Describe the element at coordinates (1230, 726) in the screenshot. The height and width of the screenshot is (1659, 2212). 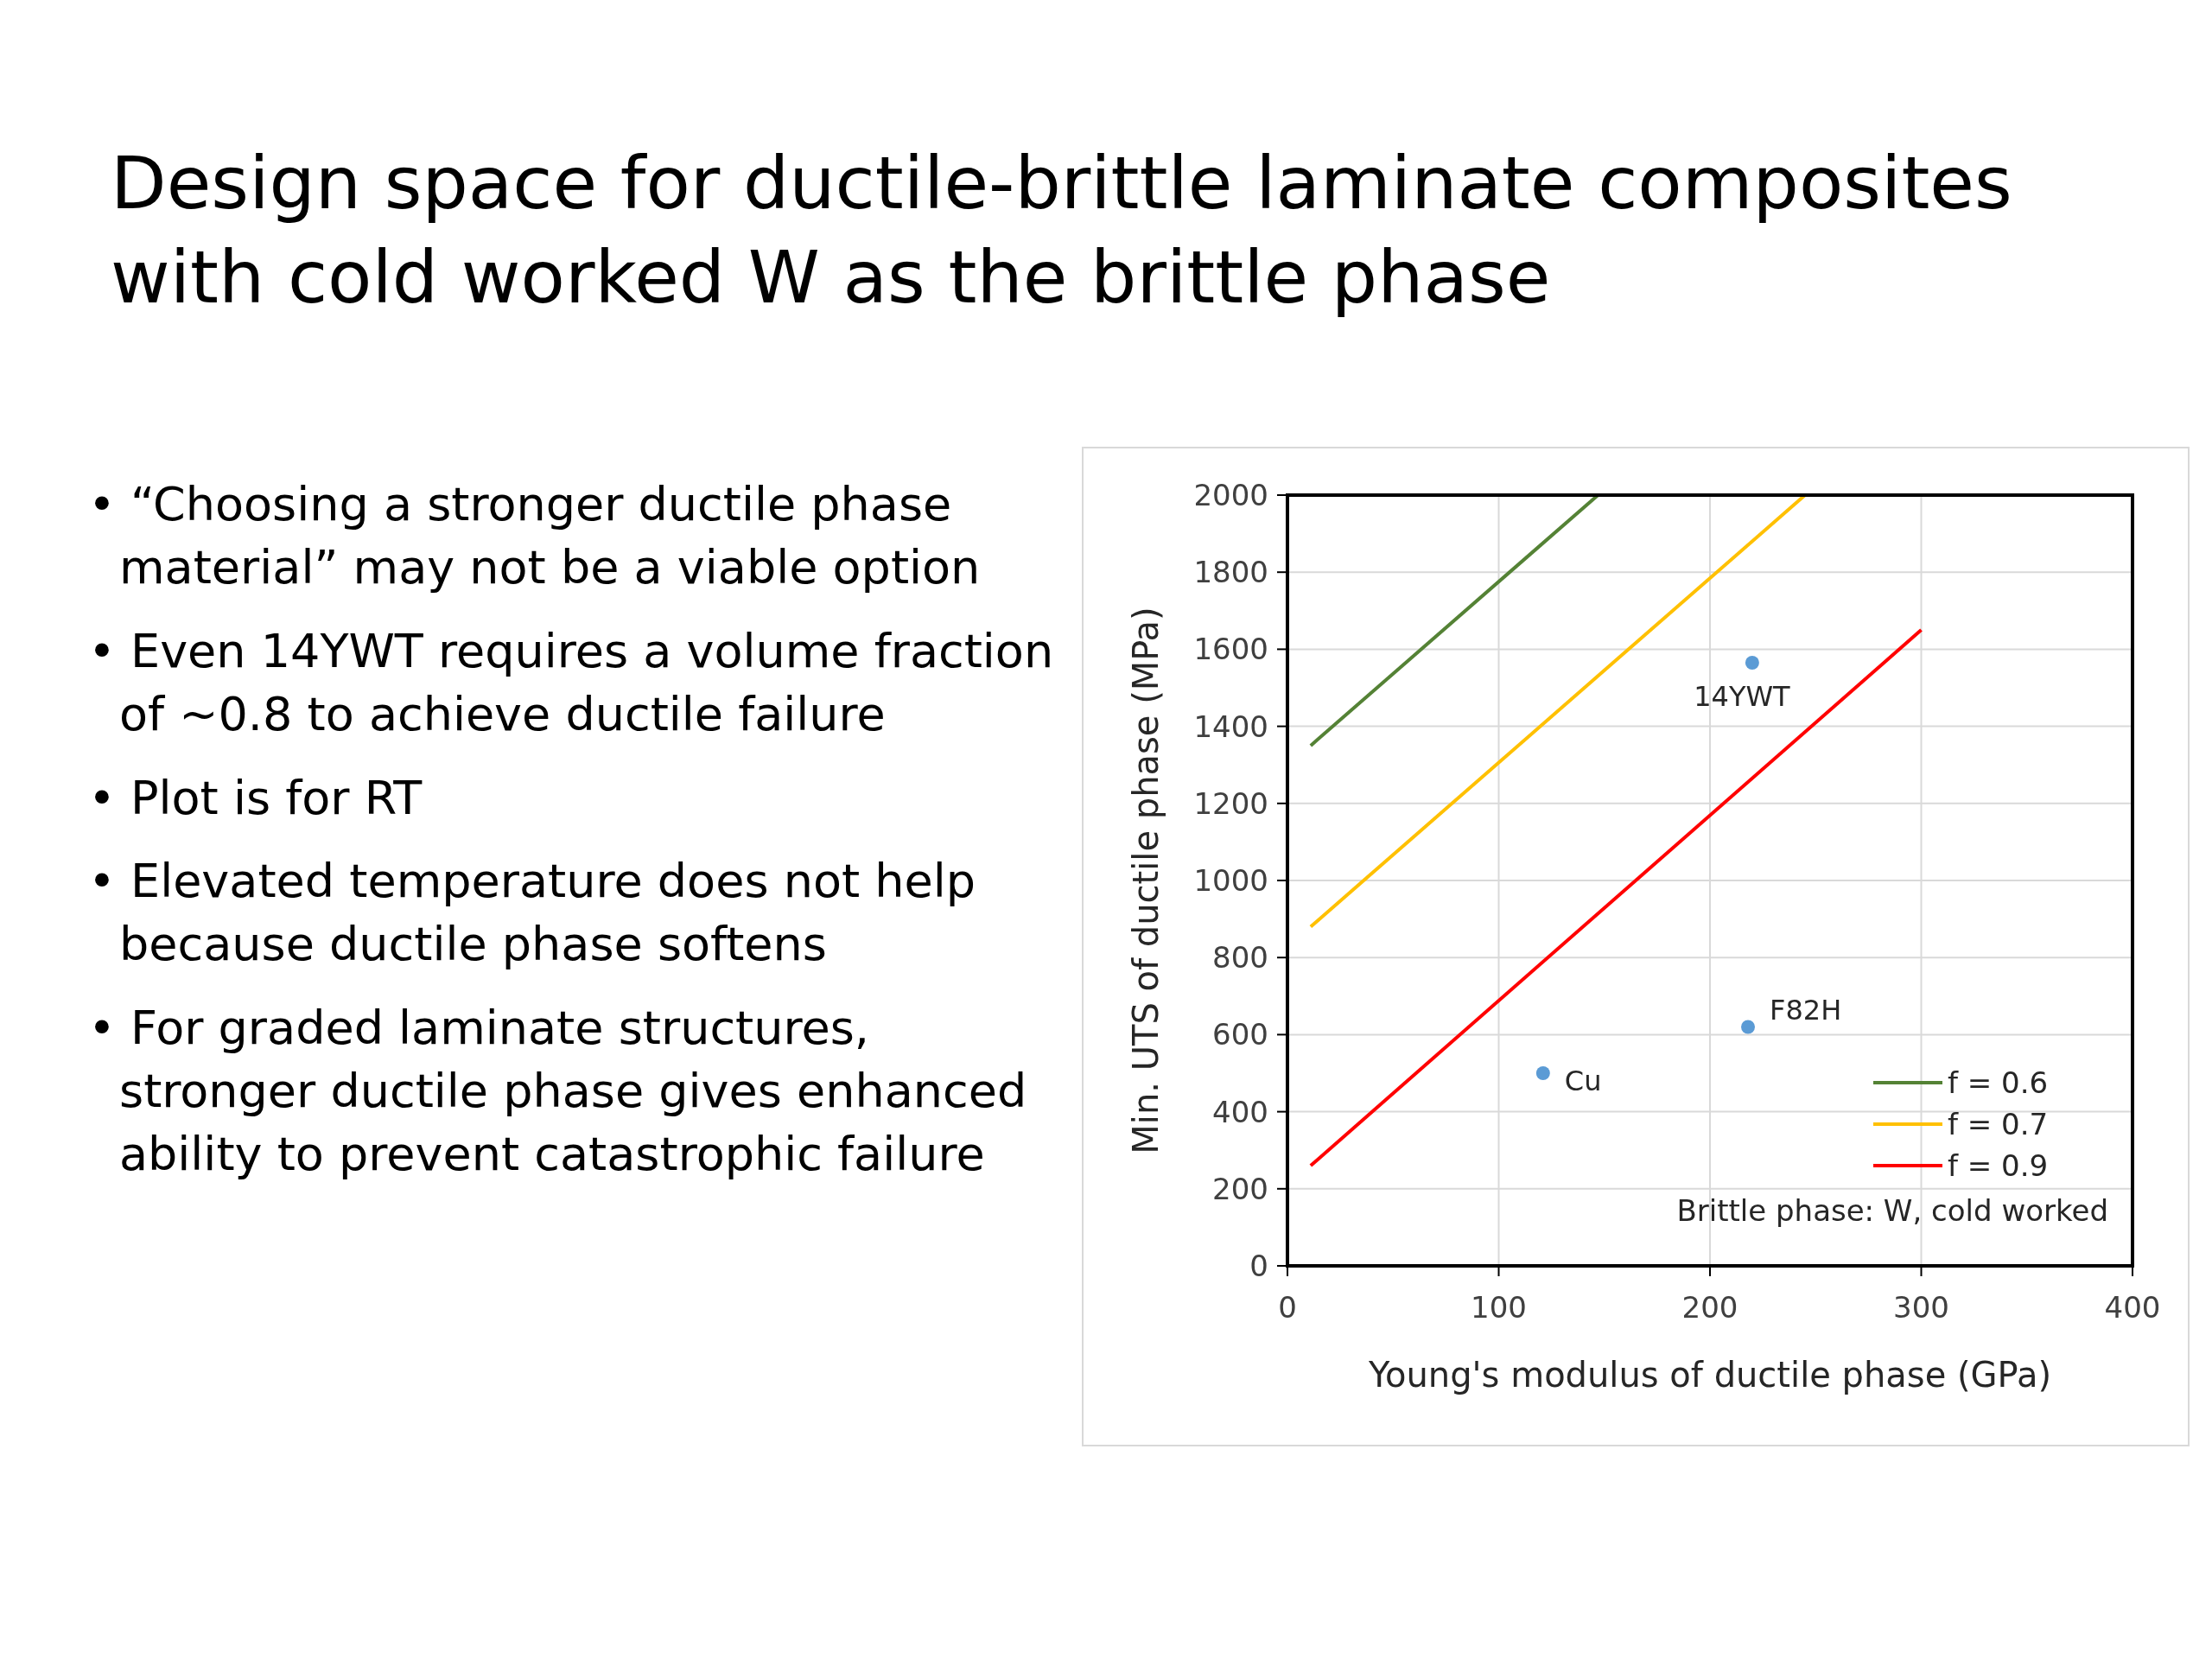
I see `y-tick-label: 1400` at that location.